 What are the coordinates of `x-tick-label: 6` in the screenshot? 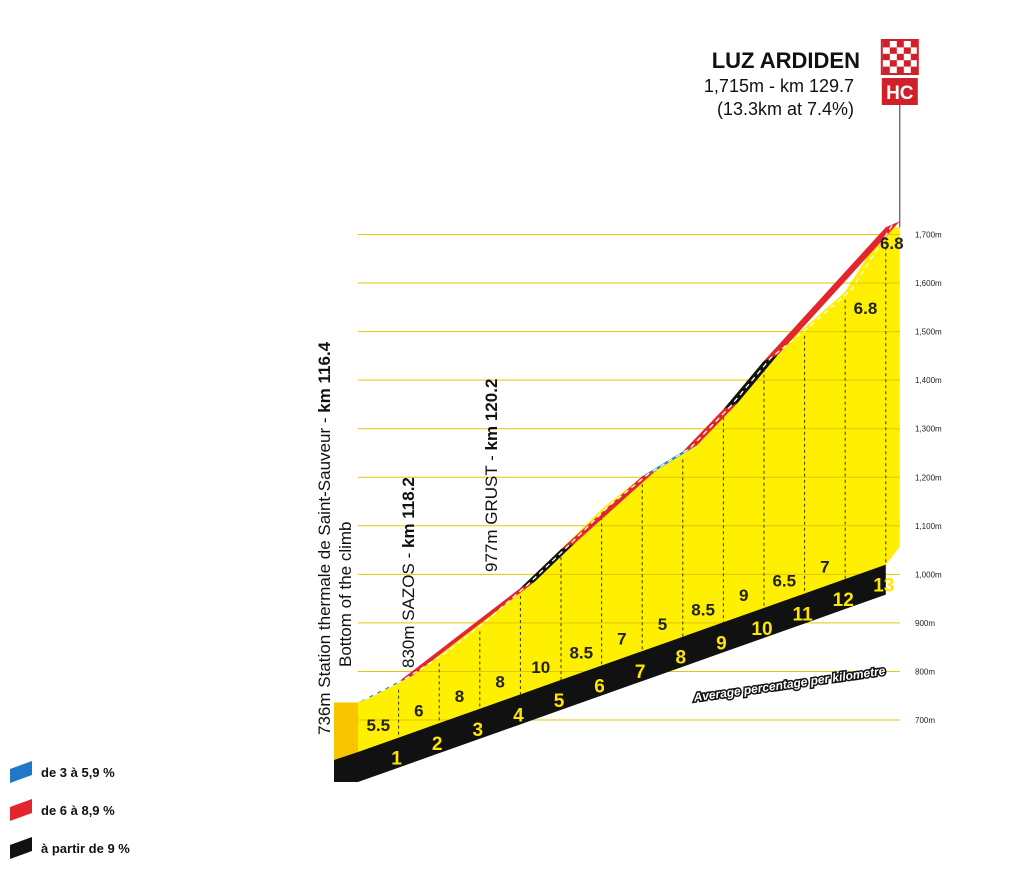 It's located at (599, 687).